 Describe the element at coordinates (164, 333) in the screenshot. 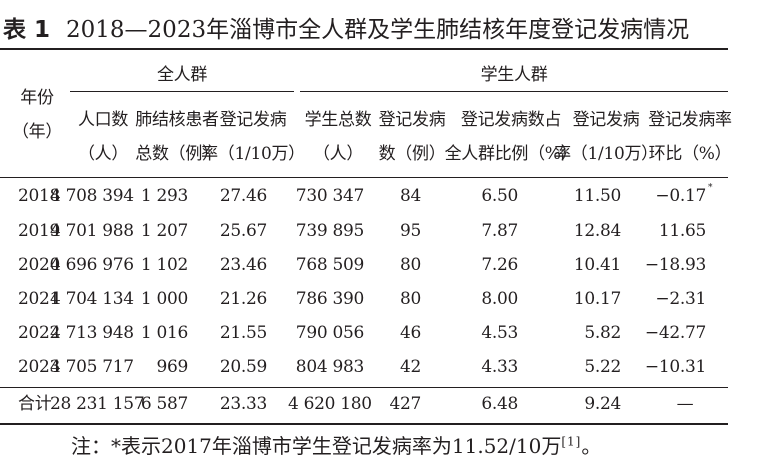

I see `table-cell: 1 016` at that location.